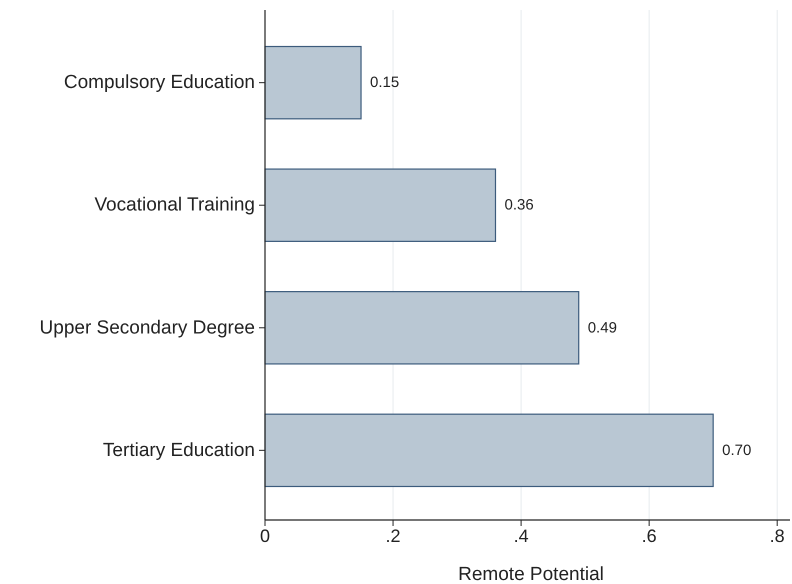 The width and height of the screenshot is (792, 584). I want to click on x-tick-label: 0, so click(265, 536).